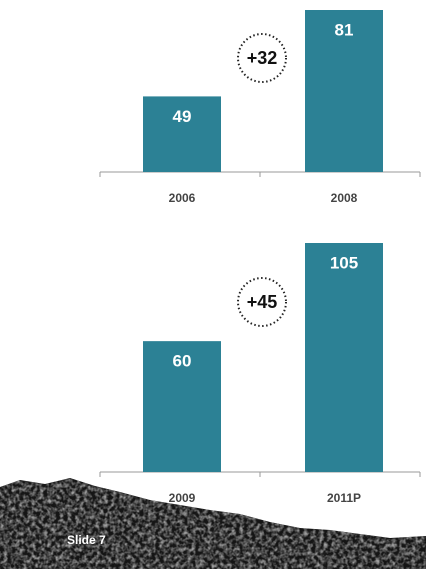 Image resolution: width=426 pixels, height=569 pixels. What do you see at coordinates (344, 262) in the screenshot?
I see `value-label: 105` at bounding box center [344, 262].